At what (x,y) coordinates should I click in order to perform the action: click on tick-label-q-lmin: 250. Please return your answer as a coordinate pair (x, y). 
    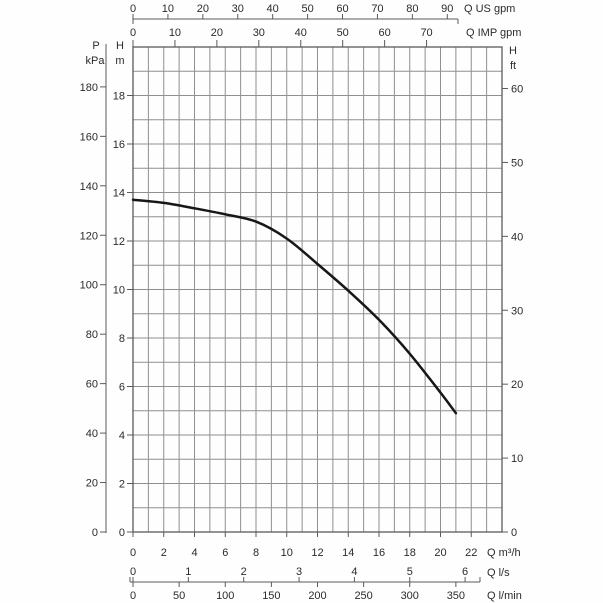
    Looking at the image, I should click on (363, 596).